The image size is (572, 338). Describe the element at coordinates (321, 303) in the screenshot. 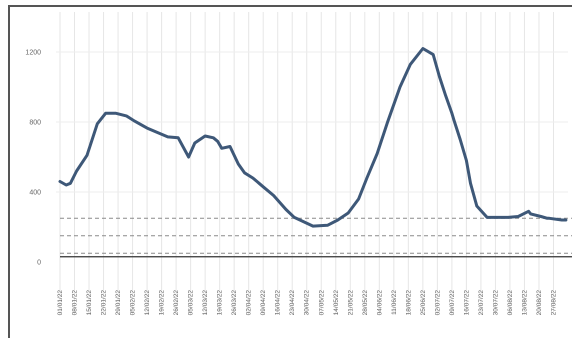

I see `x-tick-label: 07/05/22` at that location.